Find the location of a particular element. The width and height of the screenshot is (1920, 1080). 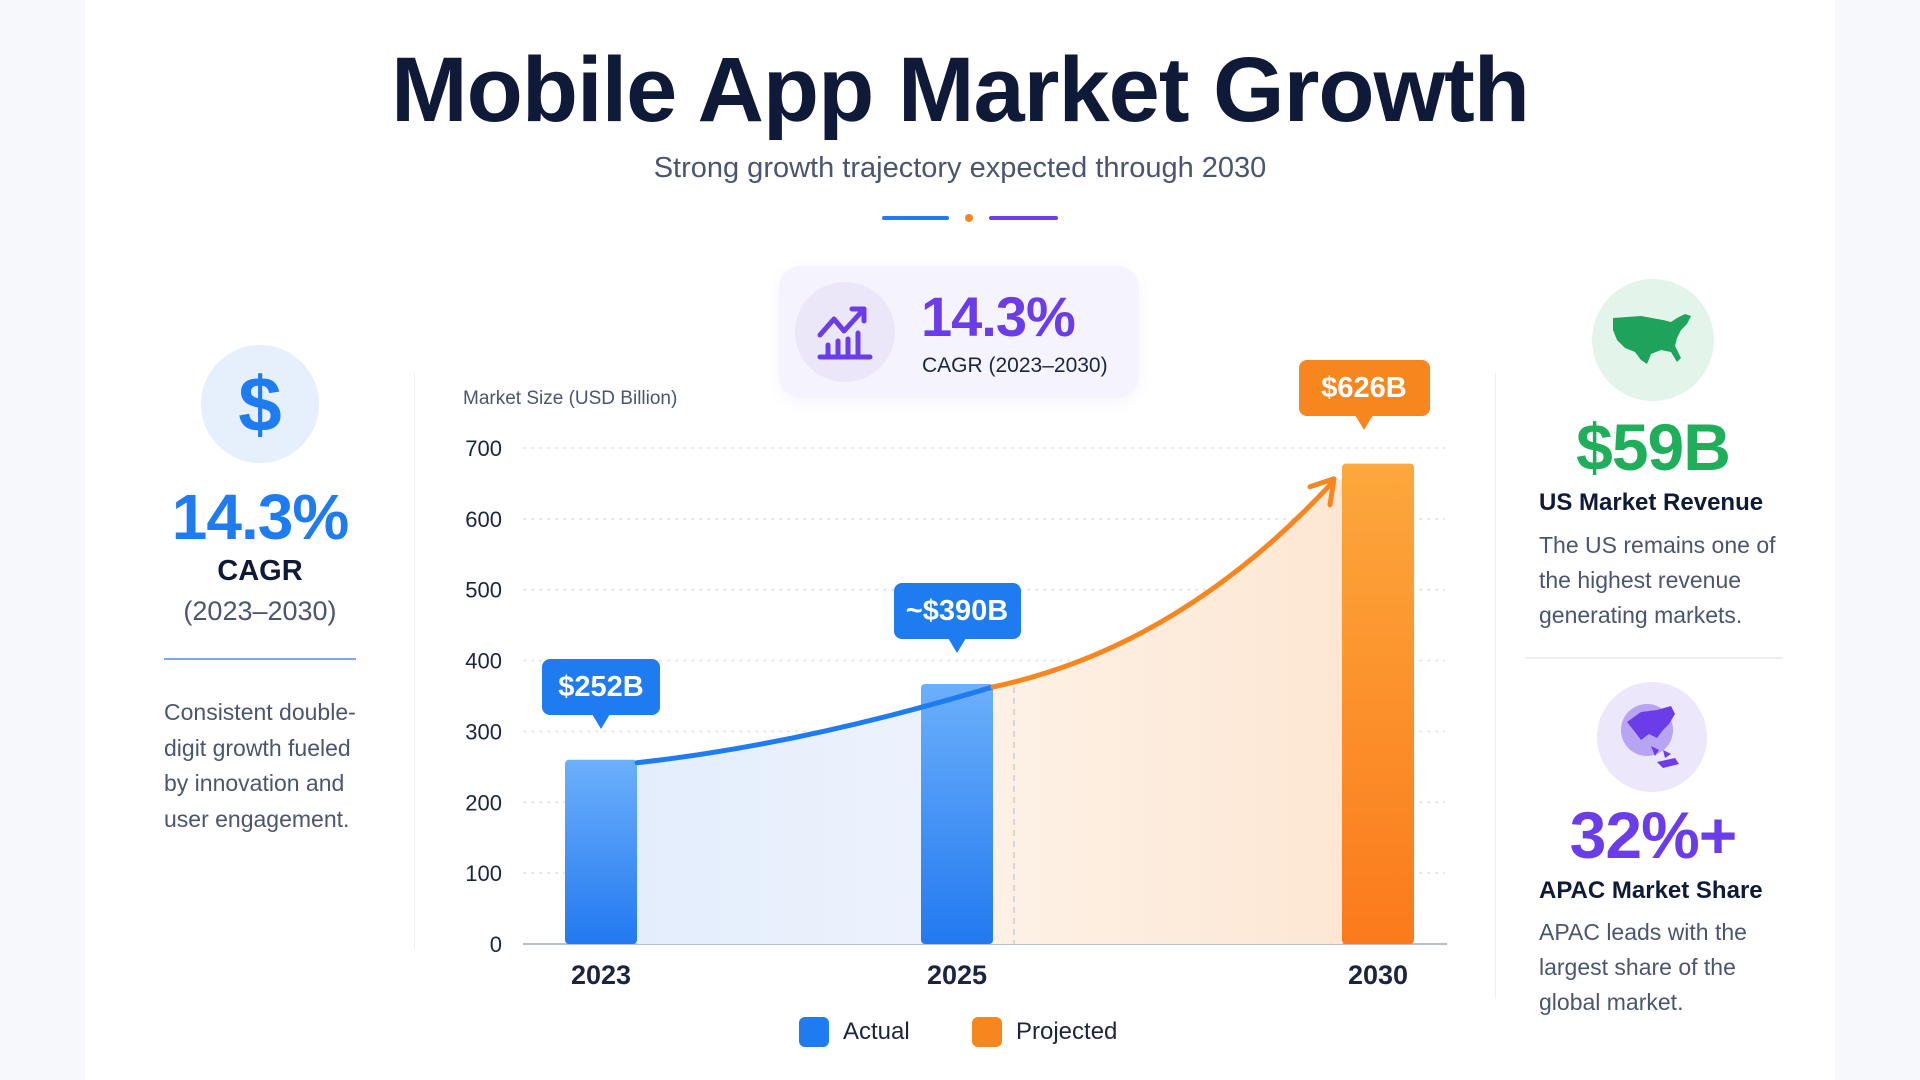

data-label-2023: $252B is located at coordinates (601, 693).